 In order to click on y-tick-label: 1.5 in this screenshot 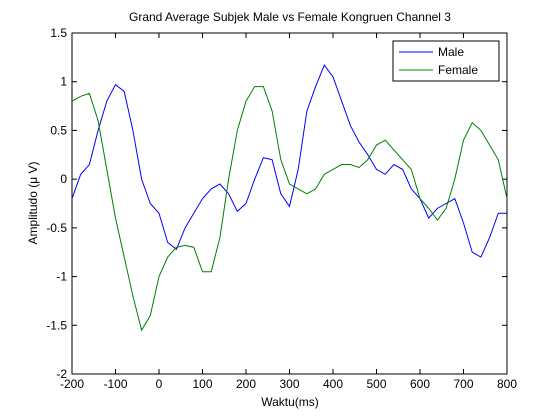, I will do `click(58, 33)`.